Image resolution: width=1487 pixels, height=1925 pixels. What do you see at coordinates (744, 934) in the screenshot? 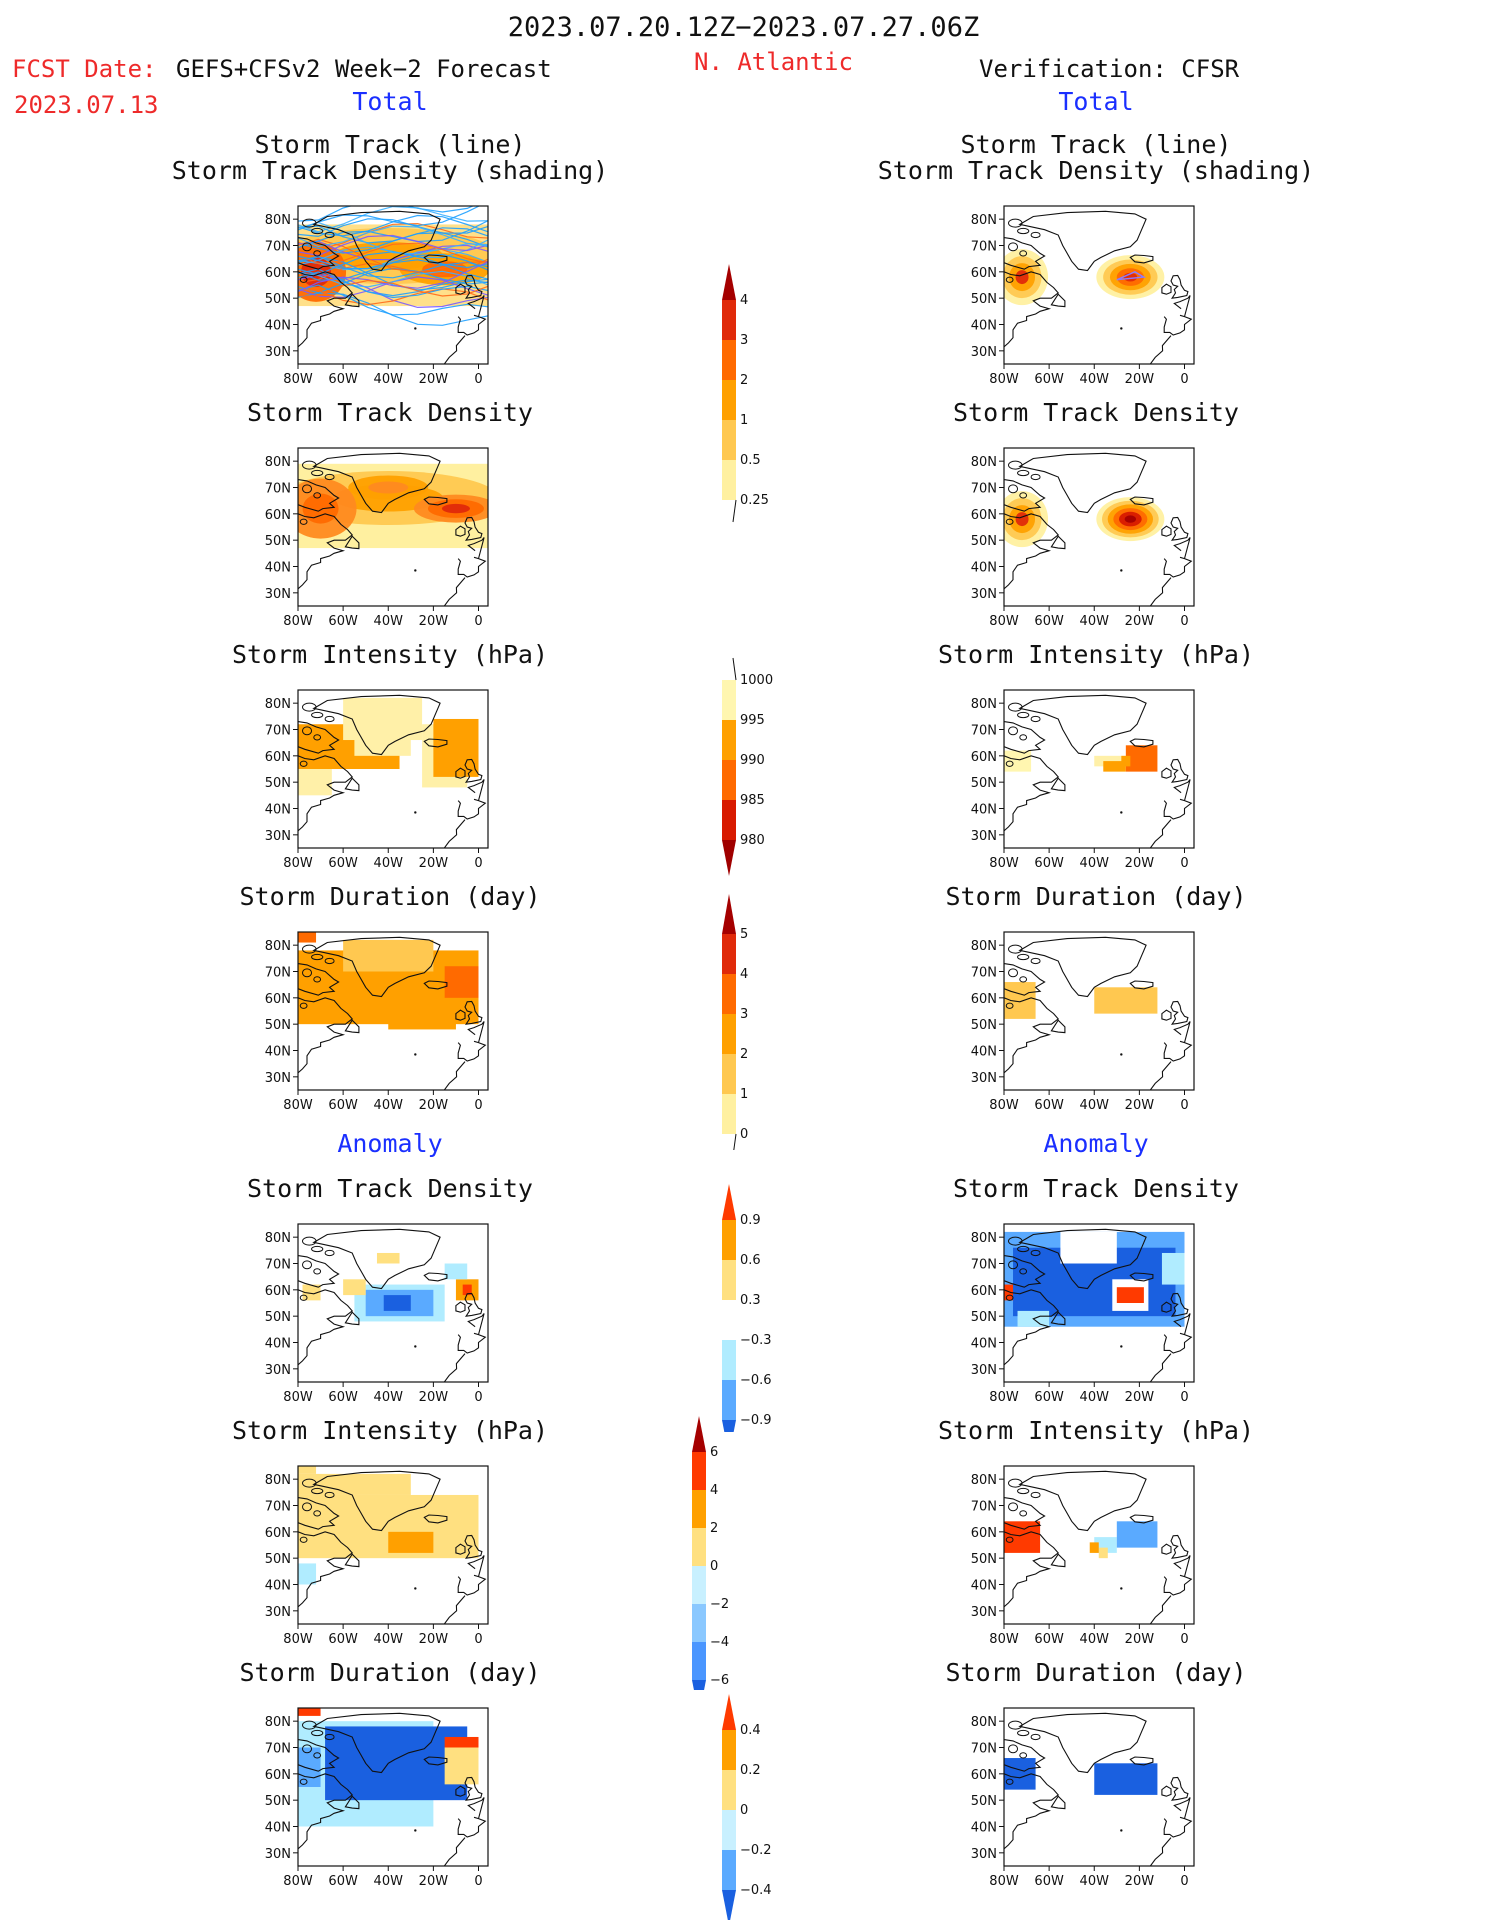
I see `colorbar-label: 5` at bounding box center [744, 934].